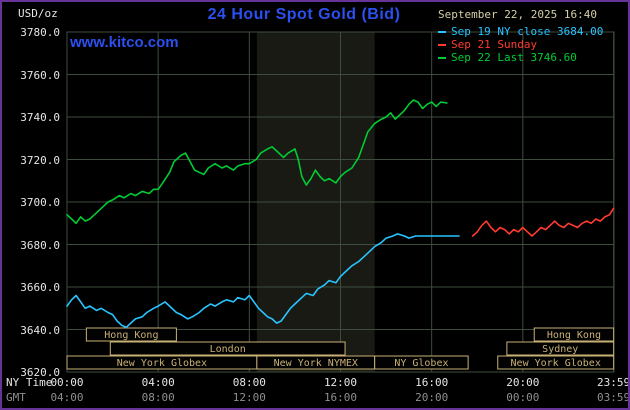  Describe the element at coordinates (613, 397) in the screenshot. I see `x-axis-label-gmt: 03:59` at that location.